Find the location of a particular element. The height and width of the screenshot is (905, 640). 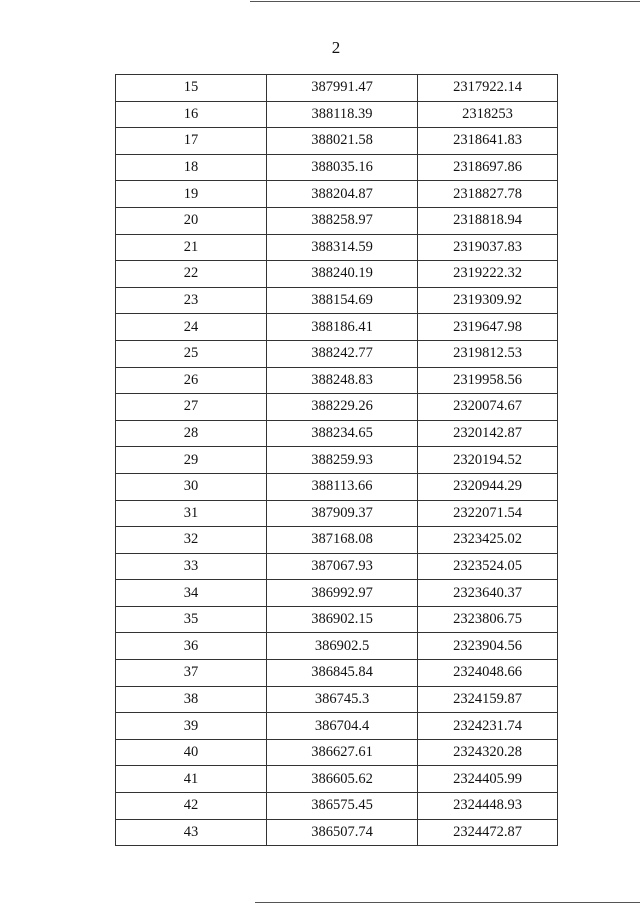

point-number-cell: 26 is located at coordinates (191, 380).